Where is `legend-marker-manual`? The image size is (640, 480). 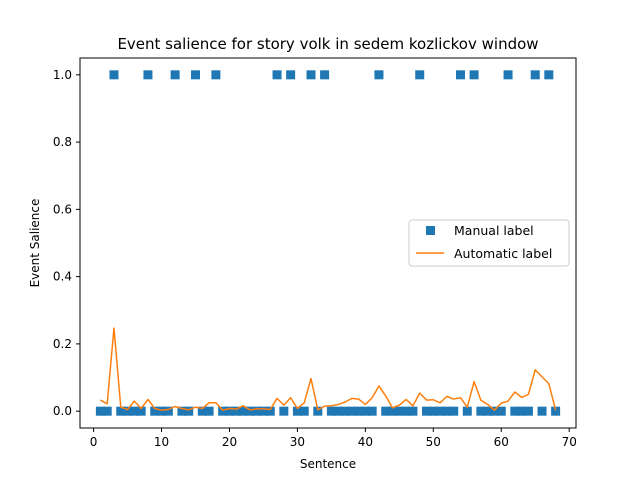
legend-marker-manual is located at coordinates (430, 230).